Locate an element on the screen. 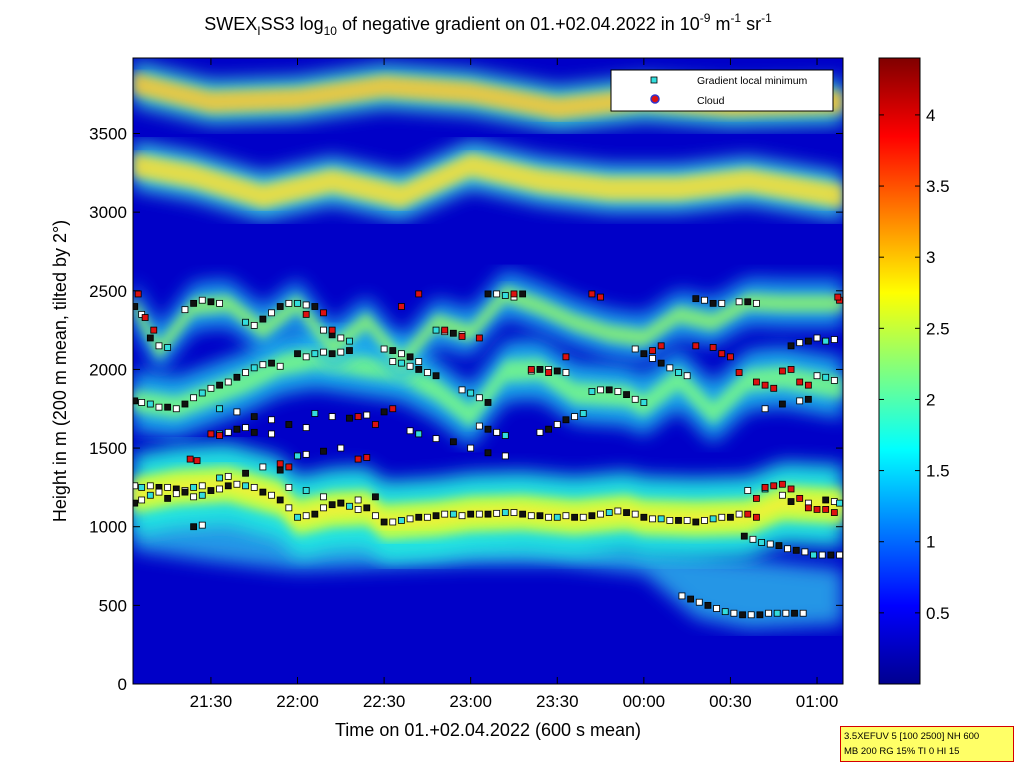  parameter-line-1: 3.5XEFUV 5 [100 2500] NH 600 is located at coordinates (912, 736).